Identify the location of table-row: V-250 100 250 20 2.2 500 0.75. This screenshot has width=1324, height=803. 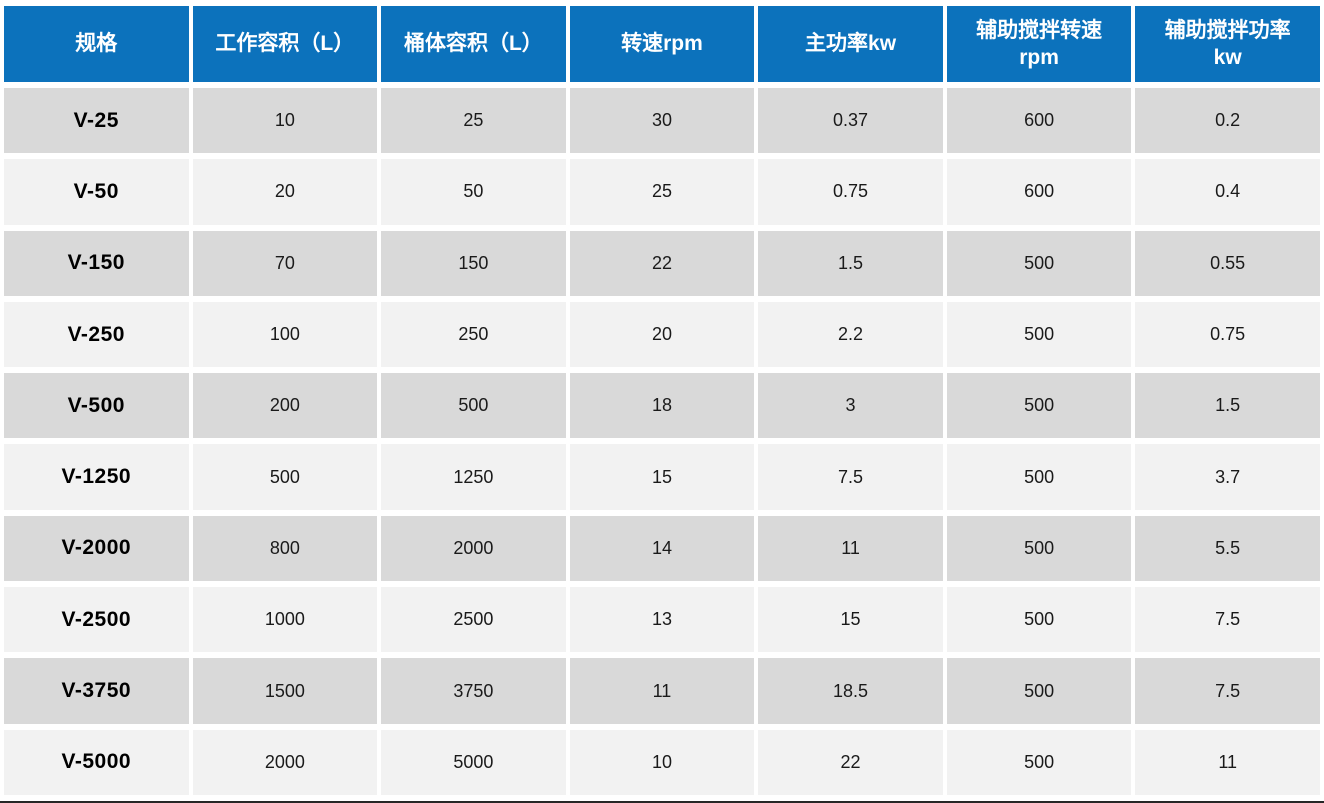
(662, 334).